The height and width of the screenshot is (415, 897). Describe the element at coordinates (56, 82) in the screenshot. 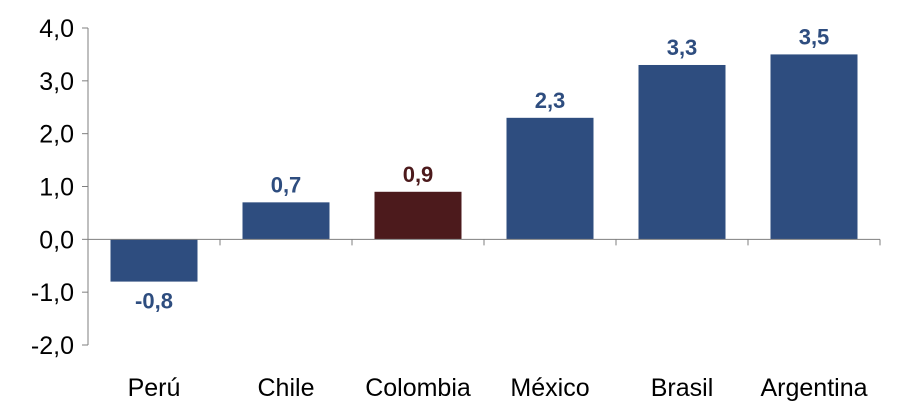

I see `y-tick-label: 3,0` at that location.